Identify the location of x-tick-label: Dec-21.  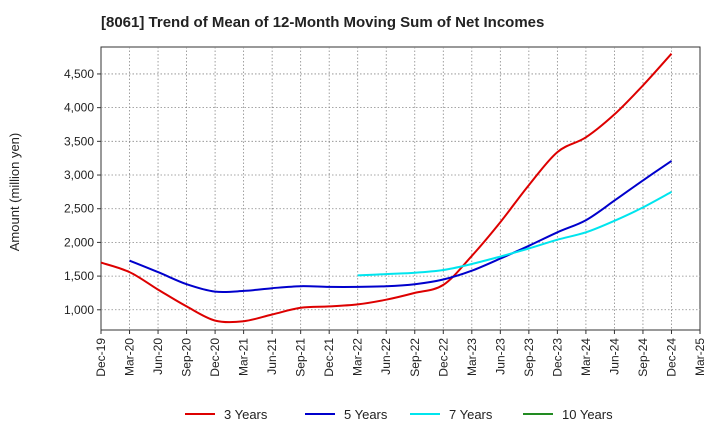
(329, 357).